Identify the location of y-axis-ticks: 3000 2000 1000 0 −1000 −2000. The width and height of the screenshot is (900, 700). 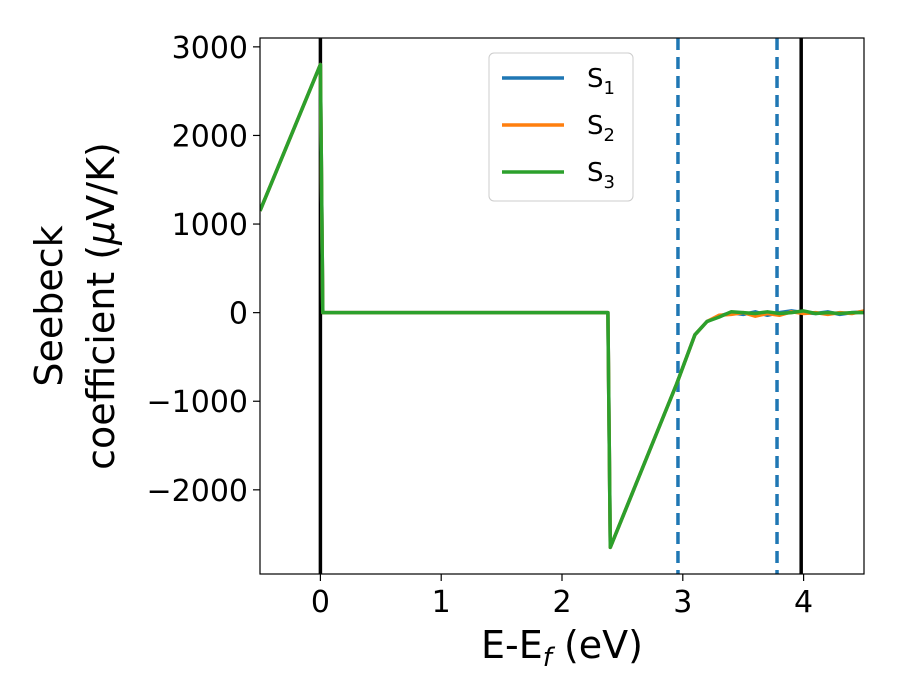
(203, 270).